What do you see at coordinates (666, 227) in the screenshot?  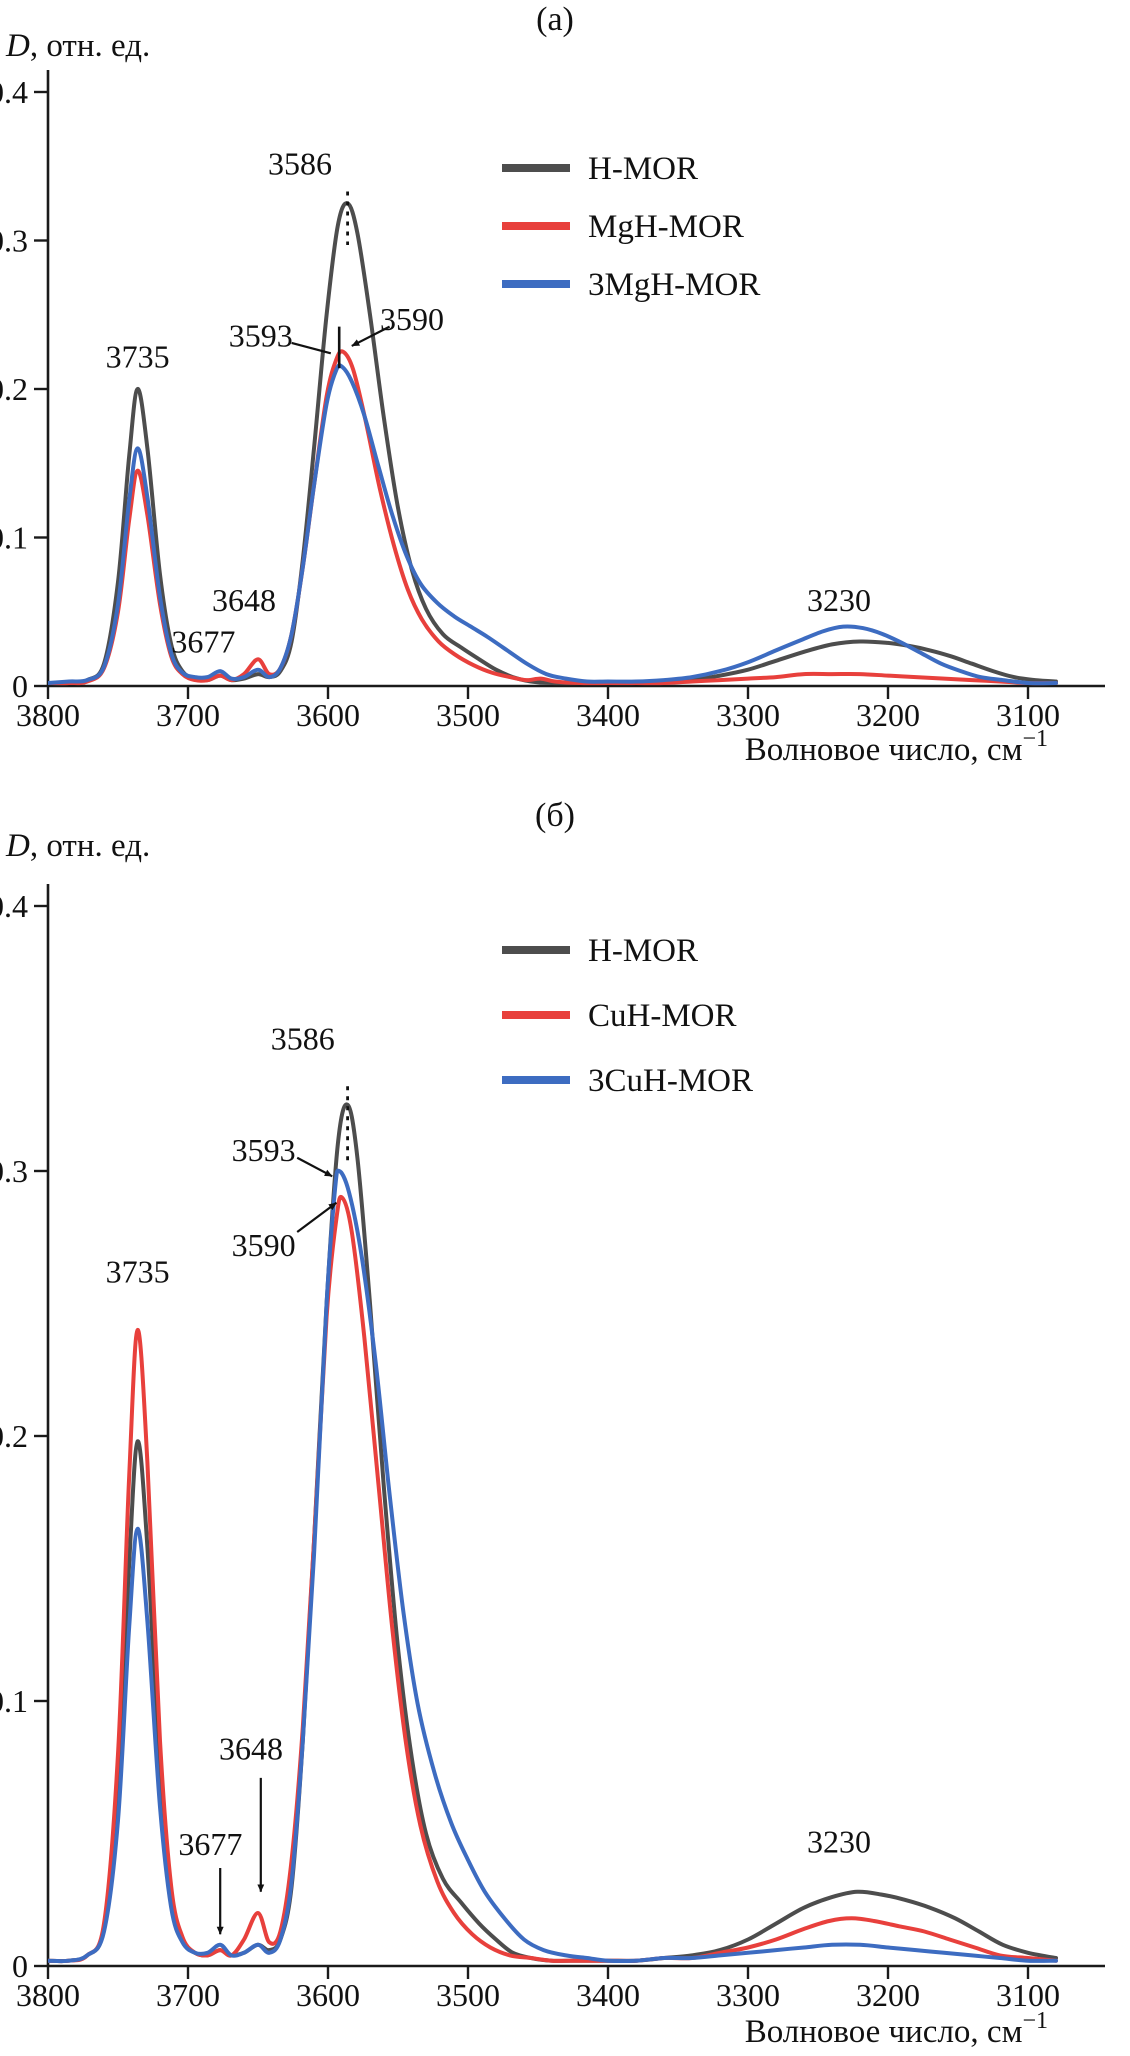 I see `legend-label-MgH-MOR: MgH-MOR` at bounding box center [666, 227].